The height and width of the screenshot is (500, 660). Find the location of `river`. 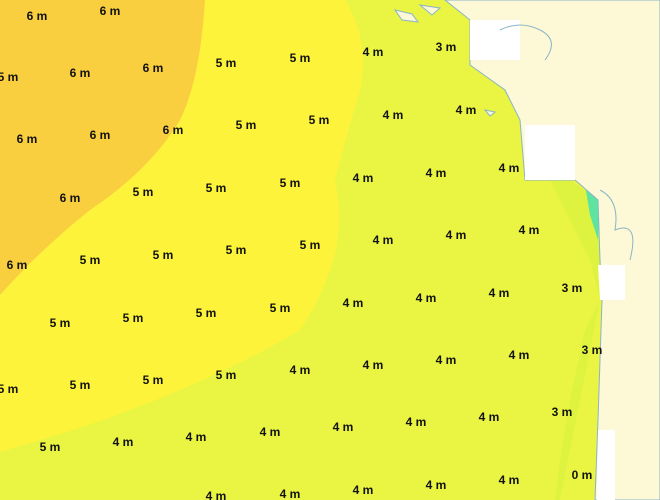

river is located at coordinates (566, 142).